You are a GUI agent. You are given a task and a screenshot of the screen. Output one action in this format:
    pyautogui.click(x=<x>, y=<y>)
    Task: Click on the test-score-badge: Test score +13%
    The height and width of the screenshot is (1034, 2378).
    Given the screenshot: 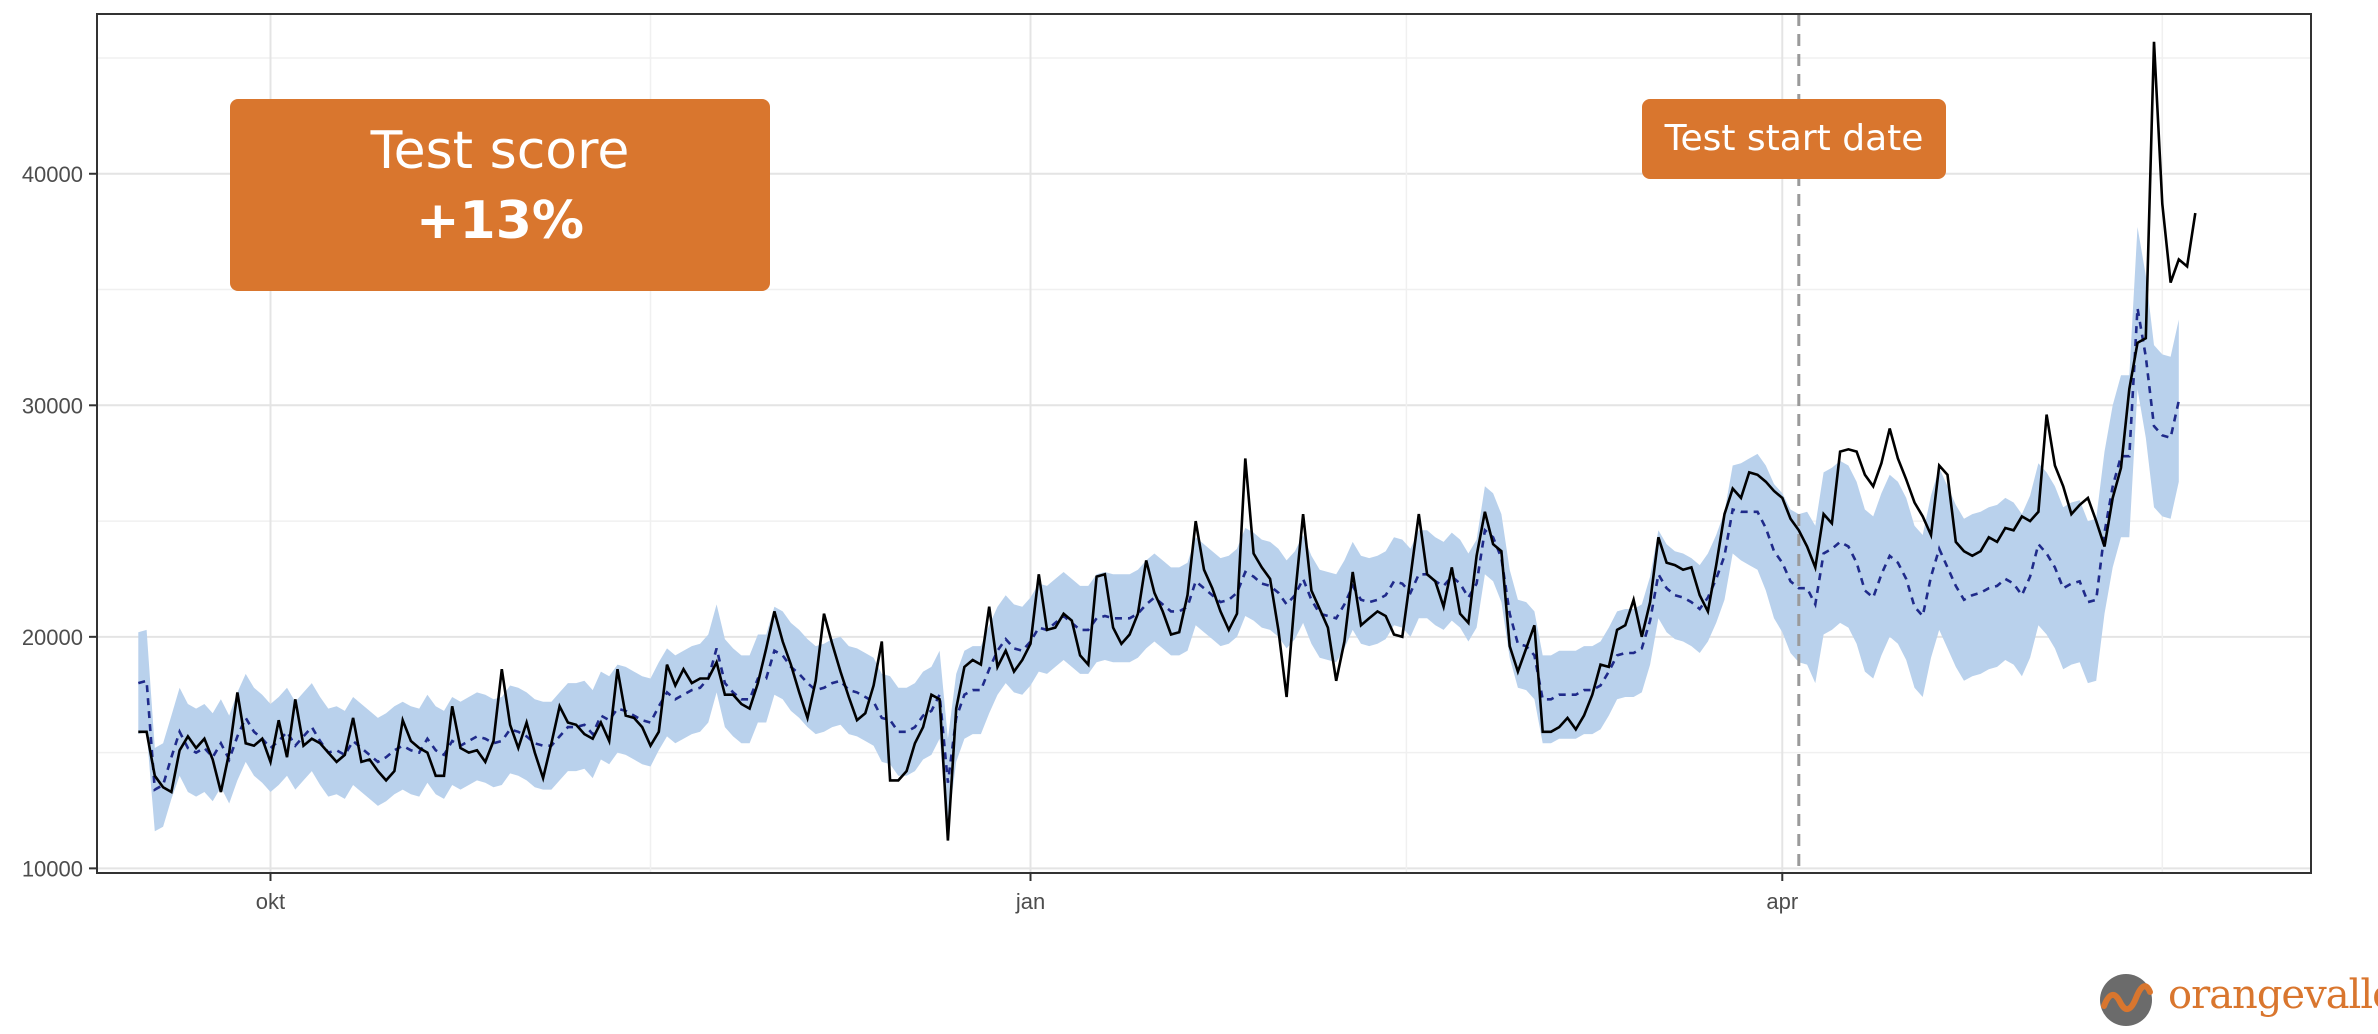 What is the action you would take?
    pyautogui.click(x=500, y=195)
    